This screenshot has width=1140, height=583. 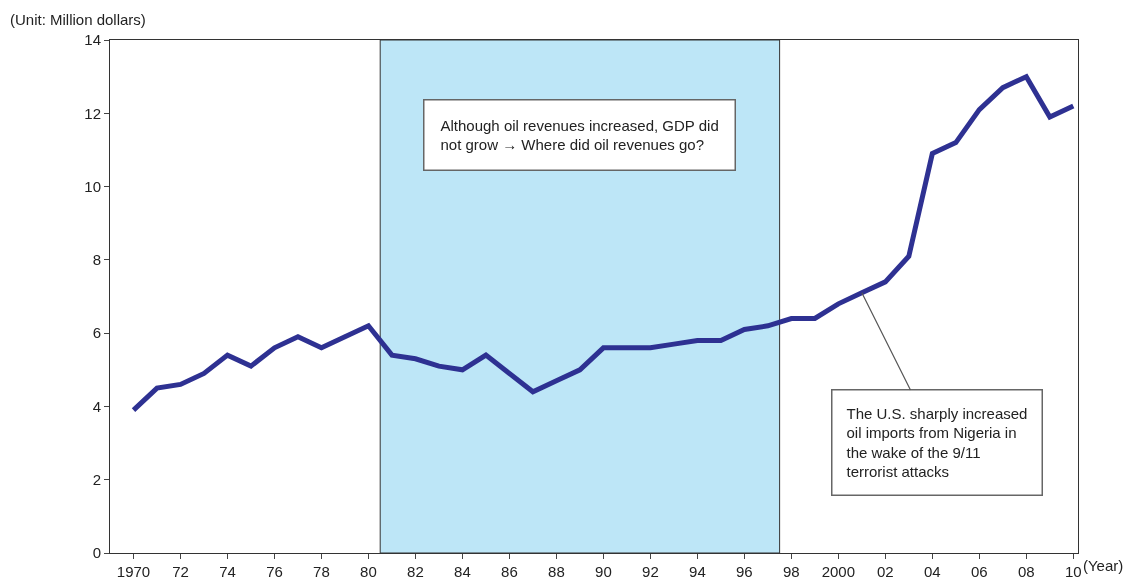 I want to click on x-tick-label: 90, so click(x=603, y=571).